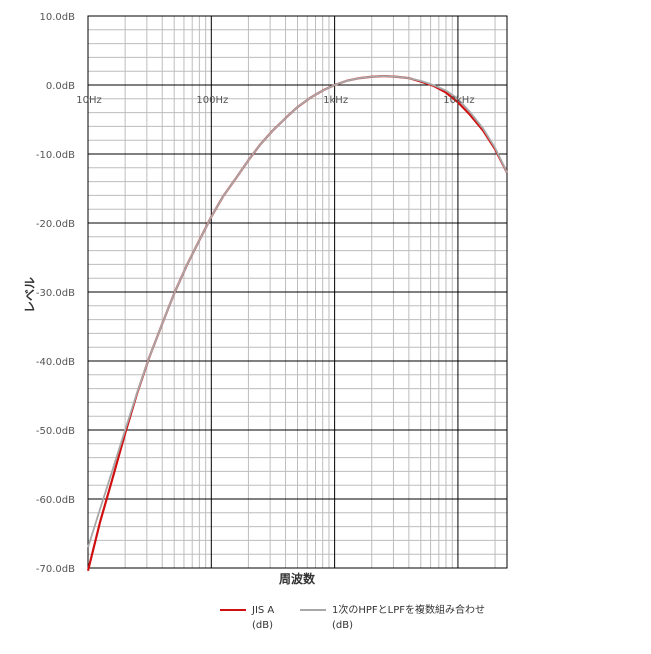 This screenshot has height=654, width=651. I want to click on x-axis-label: 周波数, so click(297, 578).